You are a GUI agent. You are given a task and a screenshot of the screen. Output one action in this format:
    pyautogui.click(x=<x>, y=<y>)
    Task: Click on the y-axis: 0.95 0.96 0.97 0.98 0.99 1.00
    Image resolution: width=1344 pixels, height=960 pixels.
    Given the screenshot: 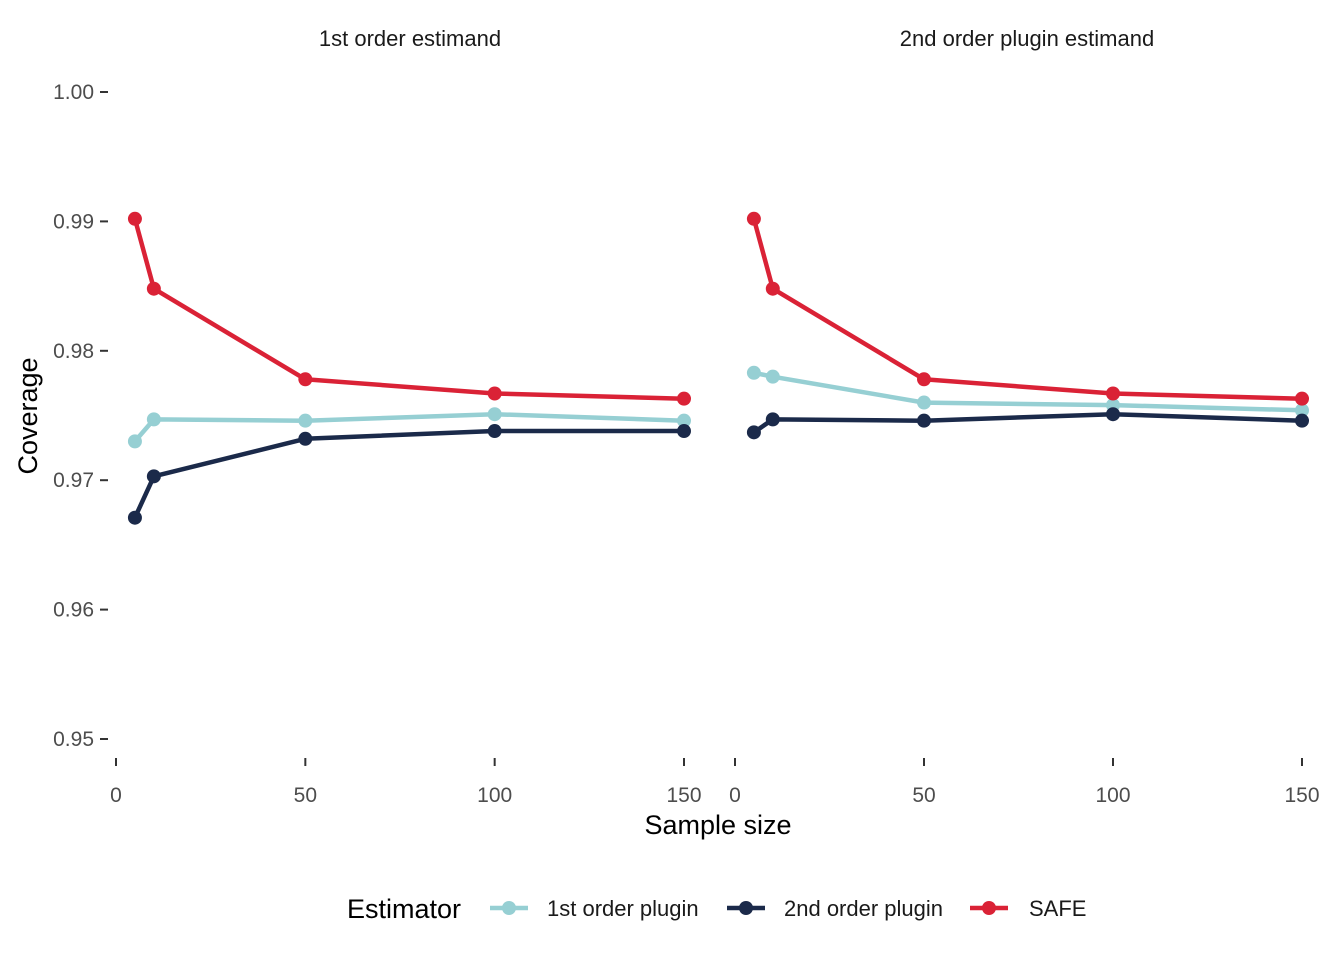 What is the action you would take?
    pyautogui.click(x=80, y=416)
    